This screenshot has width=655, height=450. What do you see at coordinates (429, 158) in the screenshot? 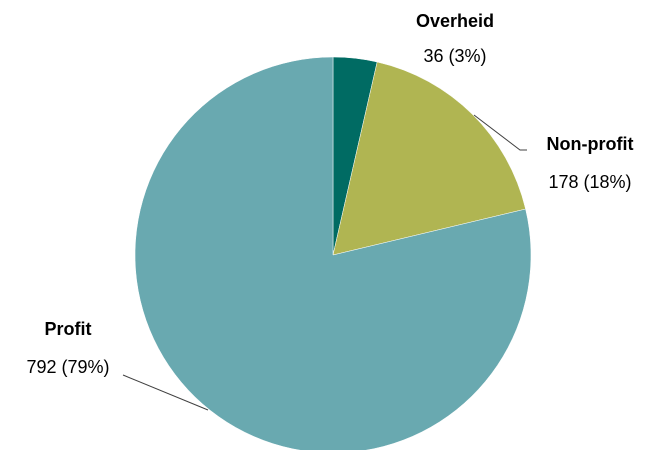
I see `pie-slice` at bounding box center [429, 158].